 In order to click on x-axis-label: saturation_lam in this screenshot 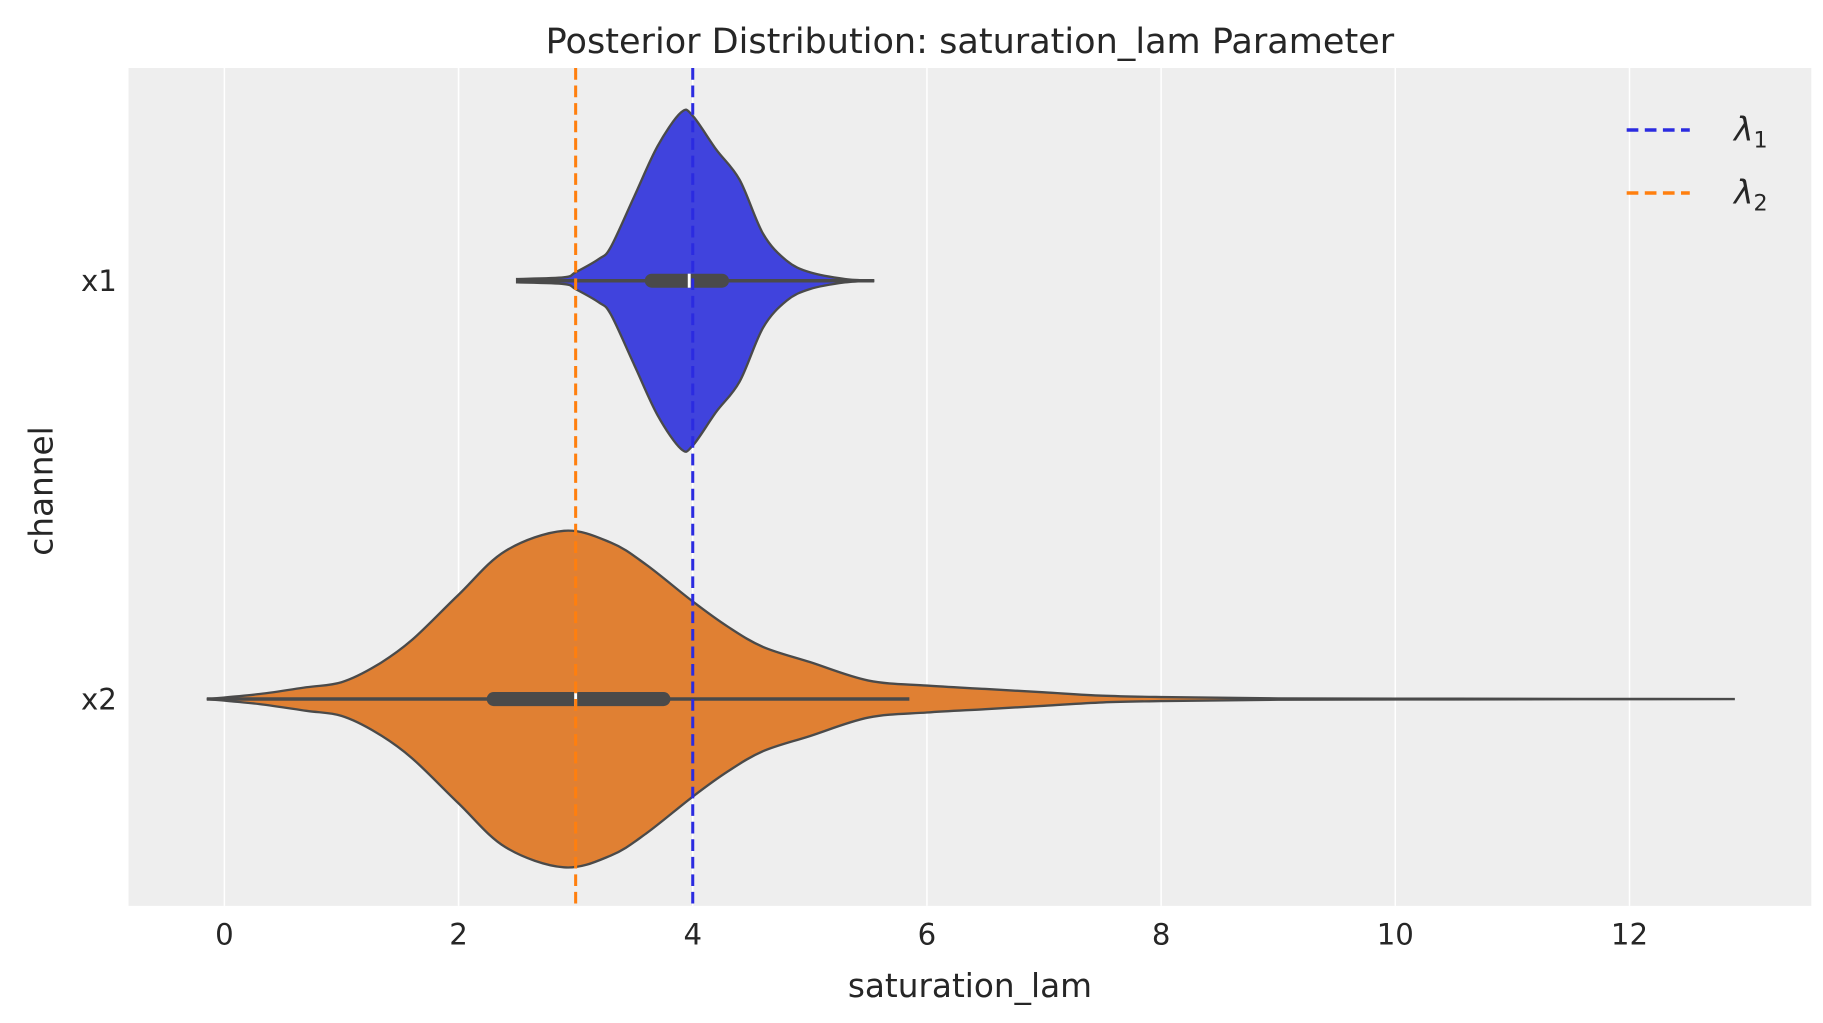, I will do `click(970, 986)`.